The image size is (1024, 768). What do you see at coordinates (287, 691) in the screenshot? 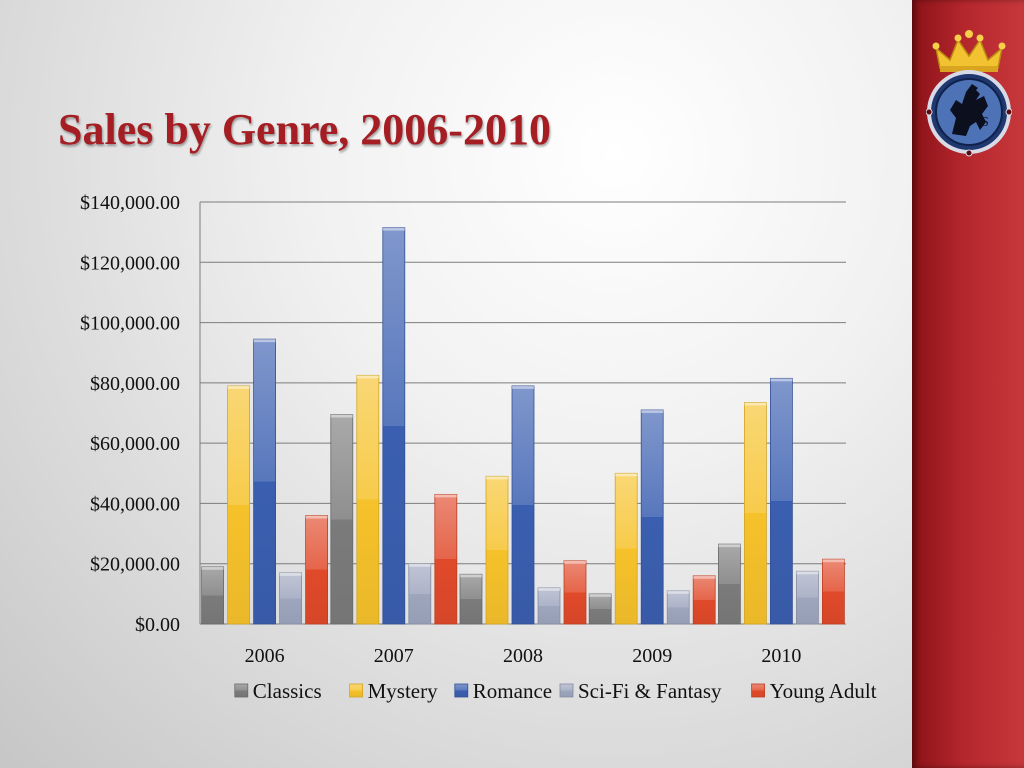
I see `legend-label: Classics` at bounding box center [287, 691].